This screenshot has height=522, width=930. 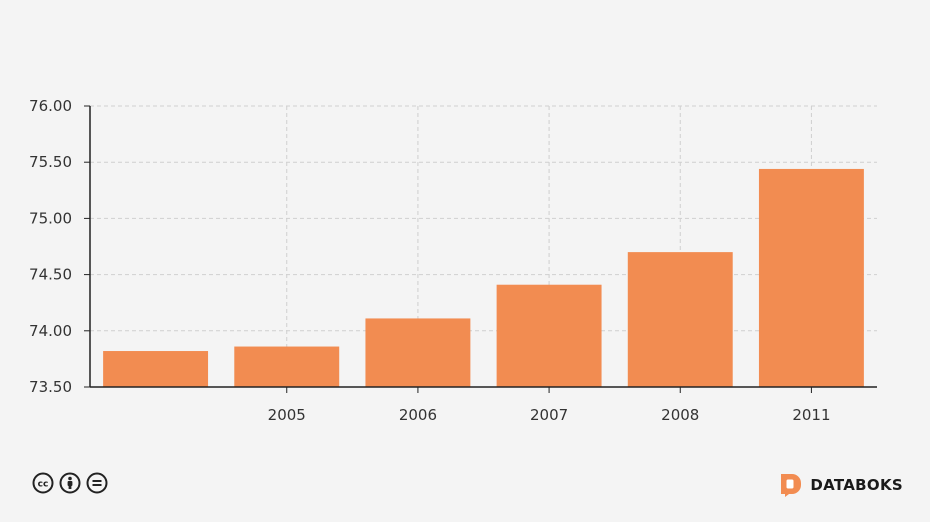 What do you see at coordinates (97, 483) in the screenshot?
I see `nd-icon` at bounding box center [97, 483].